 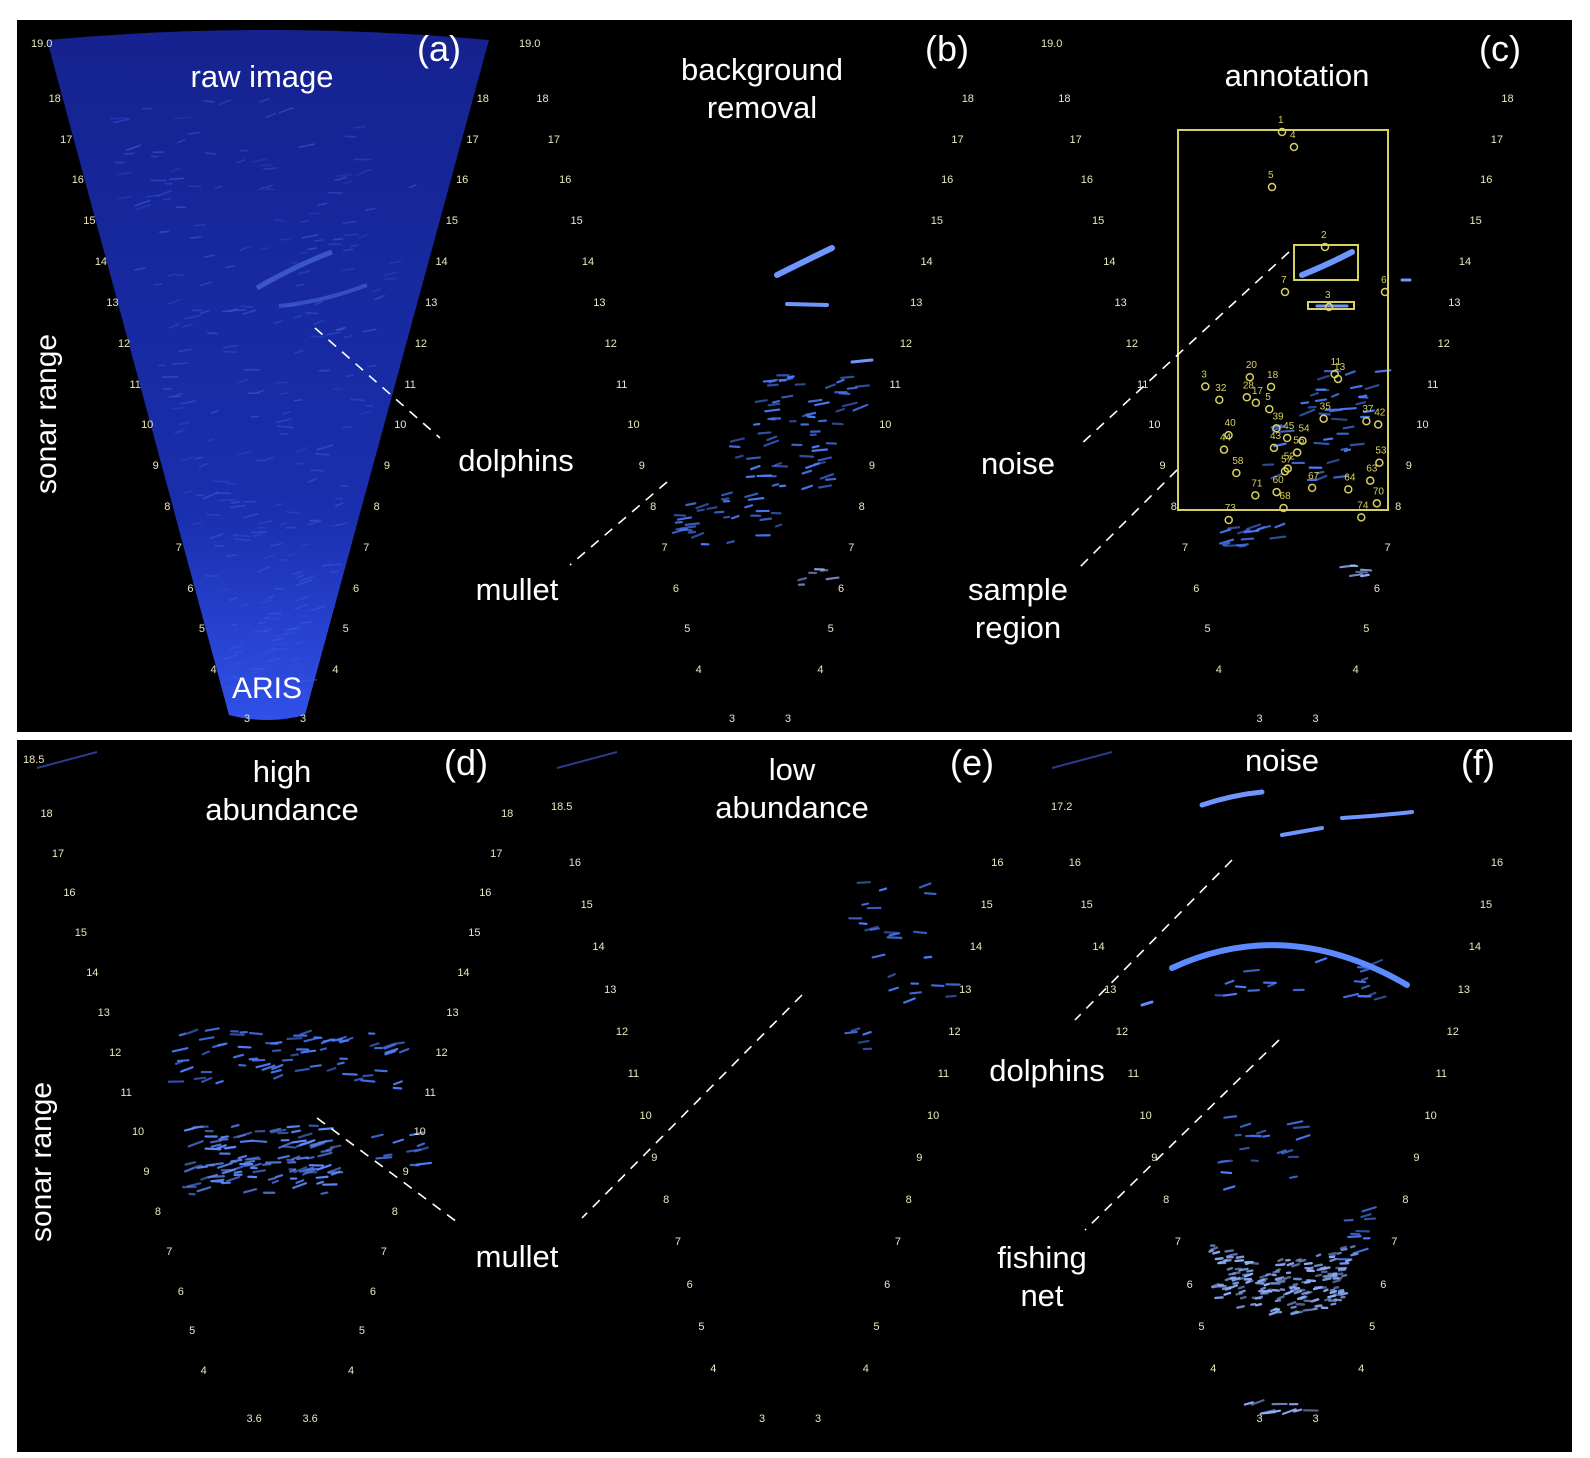 What do you see at coordinates (653, 506) in the screenshot?
I see `range-tick-label: 8` at bounding box center [653, 506].